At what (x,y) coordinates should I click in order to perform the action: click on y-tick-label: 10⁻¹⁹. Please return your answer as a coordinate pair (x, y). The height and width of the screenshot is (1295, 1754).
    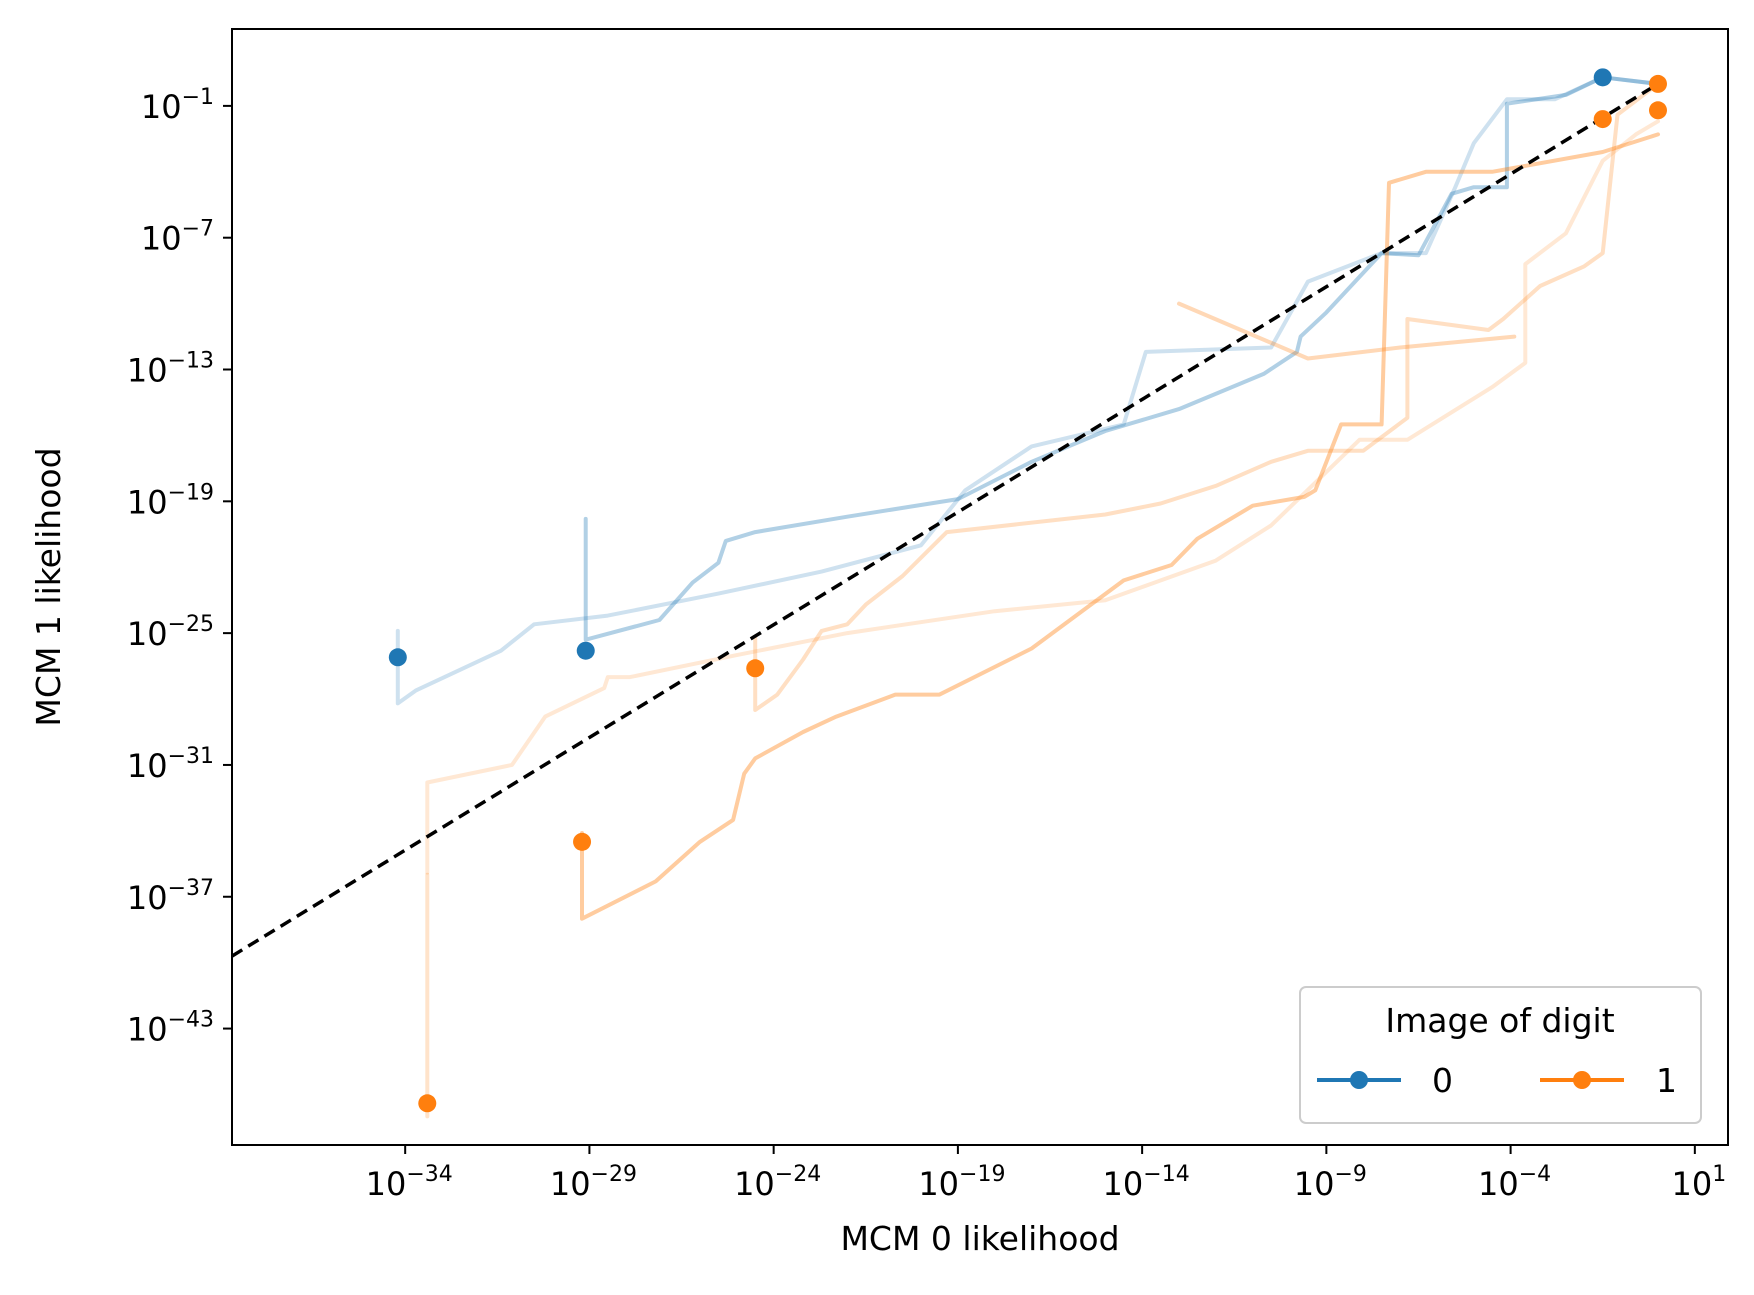
    Looking at the image, I should click on (170, 500).